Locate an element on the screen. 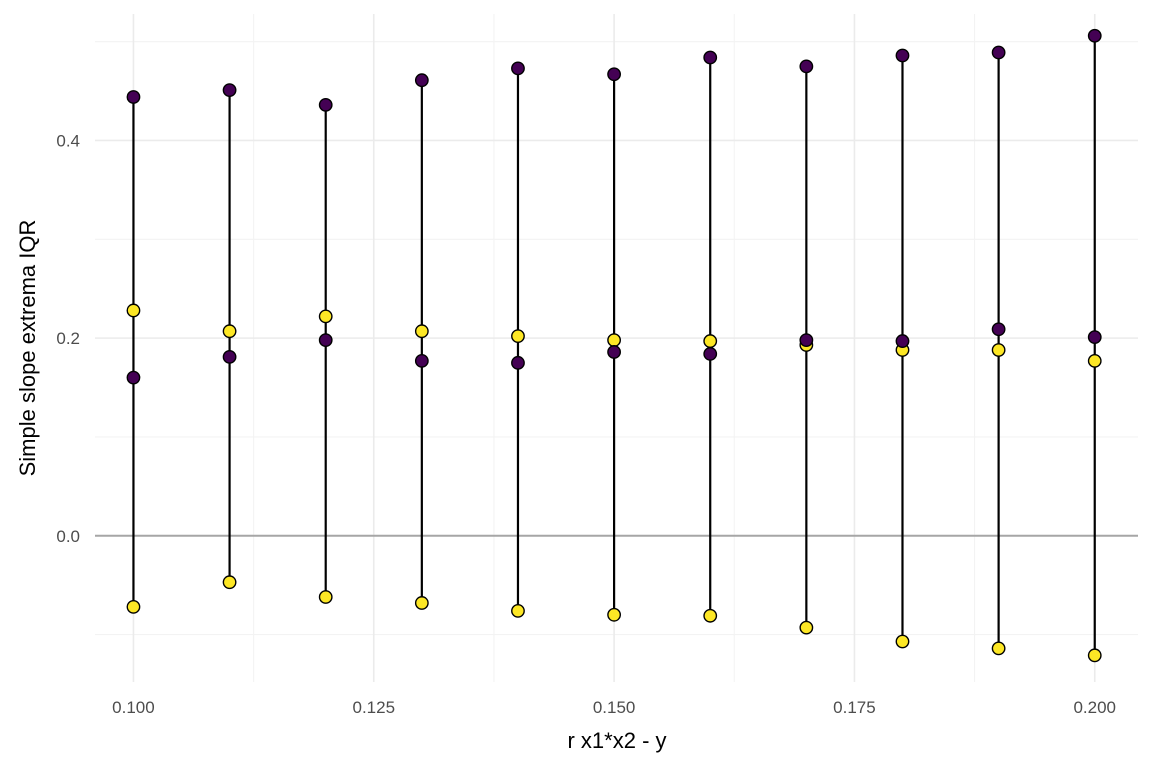 Image resolution: width=1152 pixels, height=768 pixels. y-axis-title: Simple slope extrema IQR is located at coordinates (27, 348).